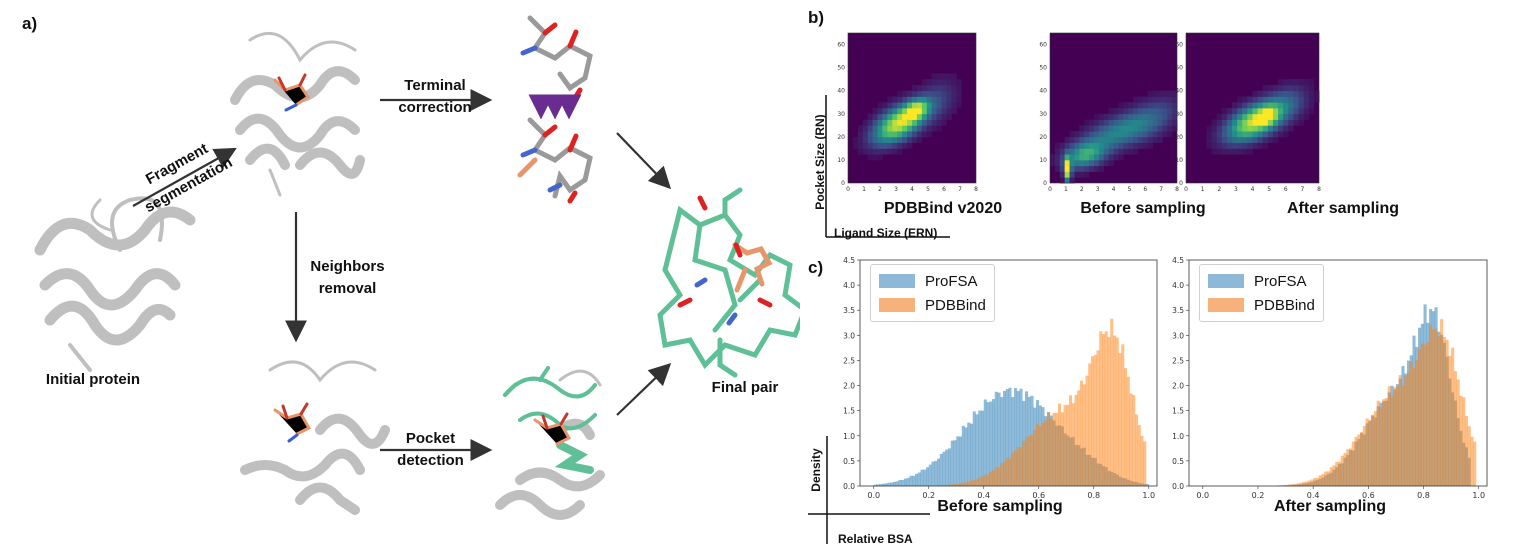  I want to click on initial-protein-label: Initial protein, so click(93, 379).